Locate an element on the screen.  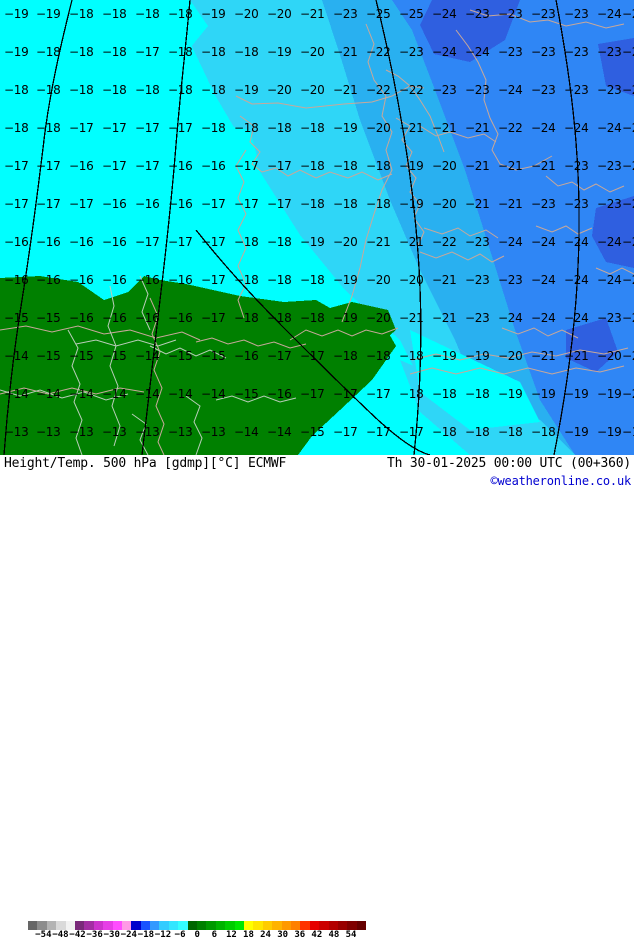
scale-tick-label: 42 is located at coordinates (317, 935).